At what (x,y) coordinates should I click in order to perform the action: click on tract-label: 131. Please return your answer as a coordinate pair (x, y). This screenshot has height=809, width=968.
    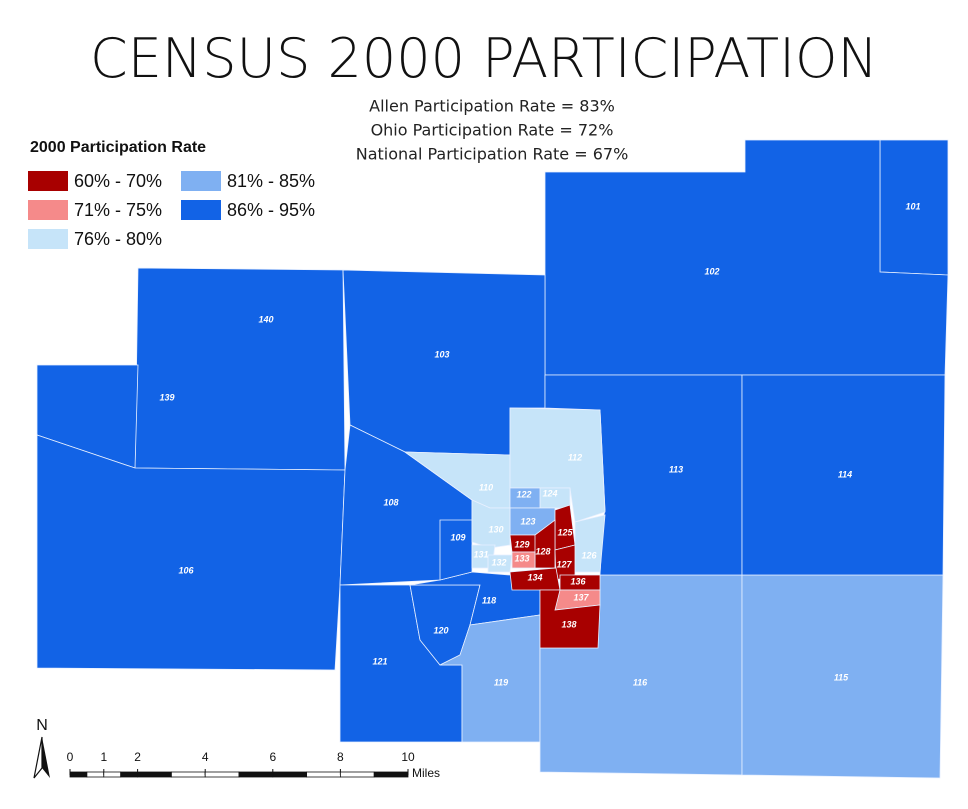
    Looking at the image, I should click on (480, 554).